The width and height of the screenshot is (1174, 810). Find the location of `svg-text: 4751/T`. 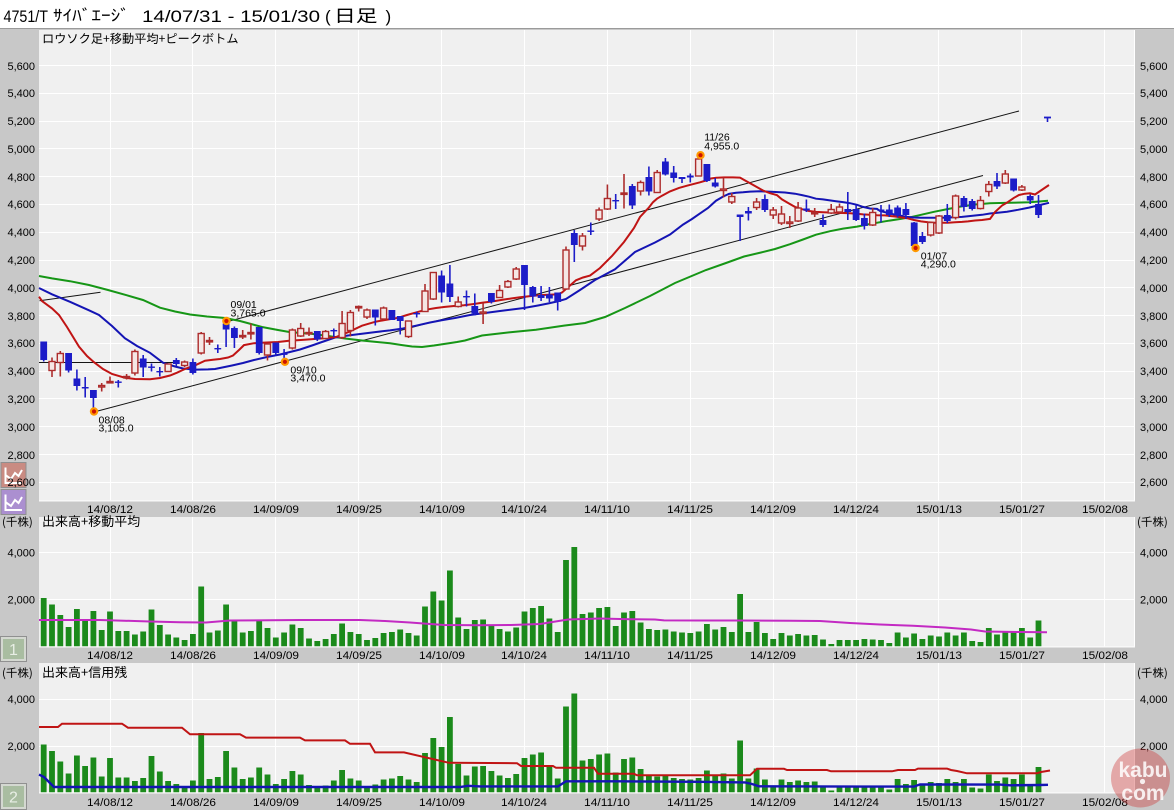

svg-text: 4751/T is located at coordinates (26, 16).